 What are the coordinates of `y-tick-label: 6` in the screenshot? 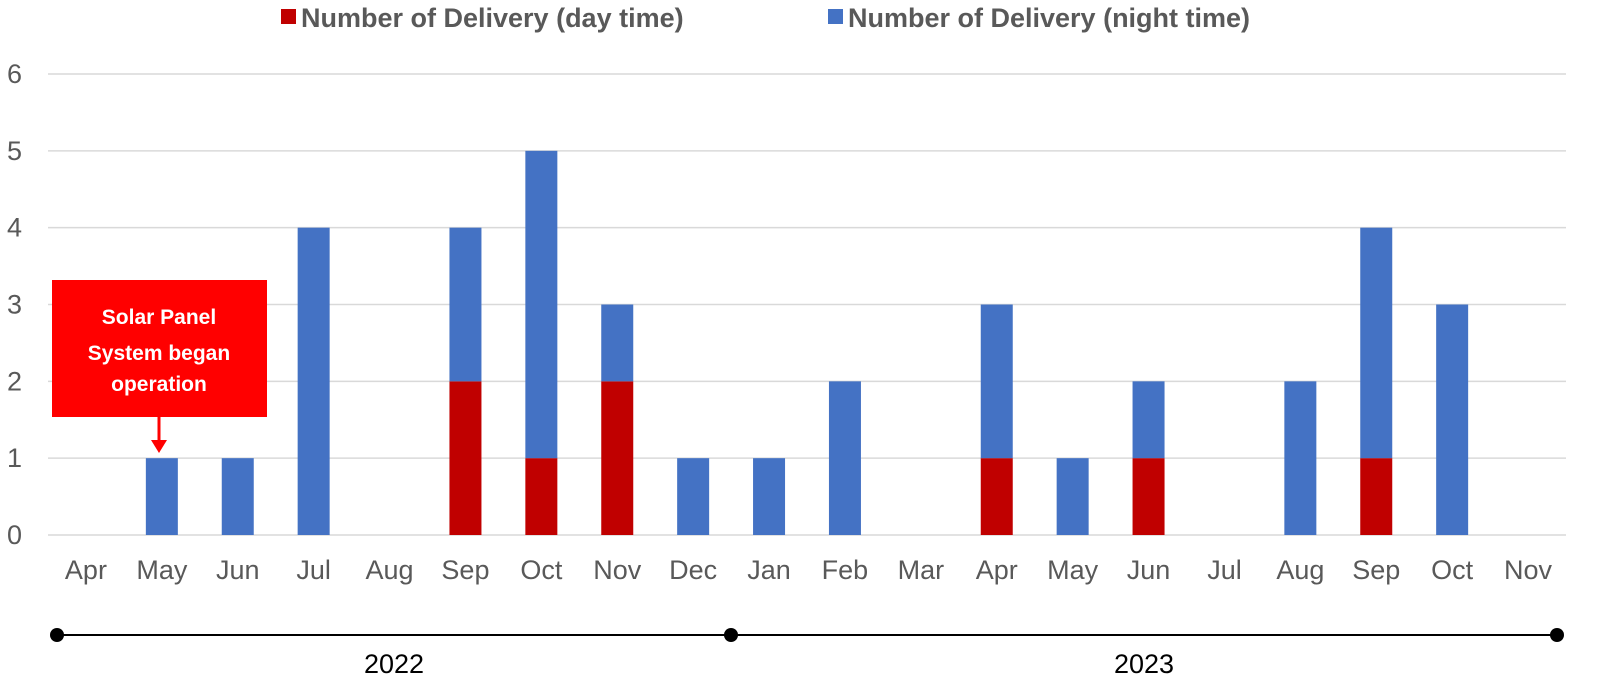 It's located at (14, 74).